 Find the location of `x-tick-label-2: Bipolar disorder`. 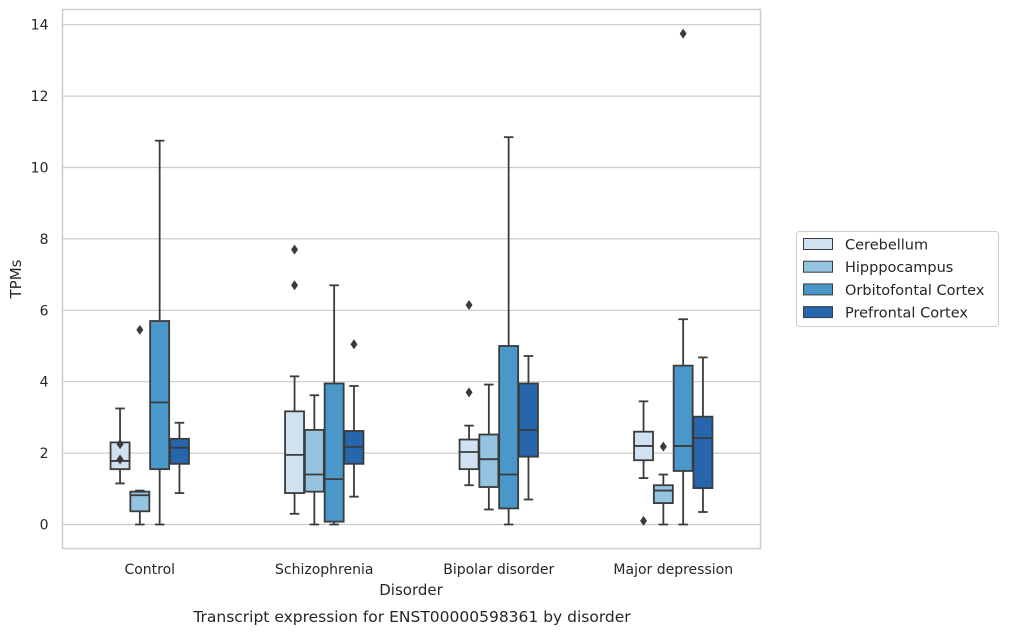

x-tick-label-2: Bipolar disorder is located at coordinates (498, 570).